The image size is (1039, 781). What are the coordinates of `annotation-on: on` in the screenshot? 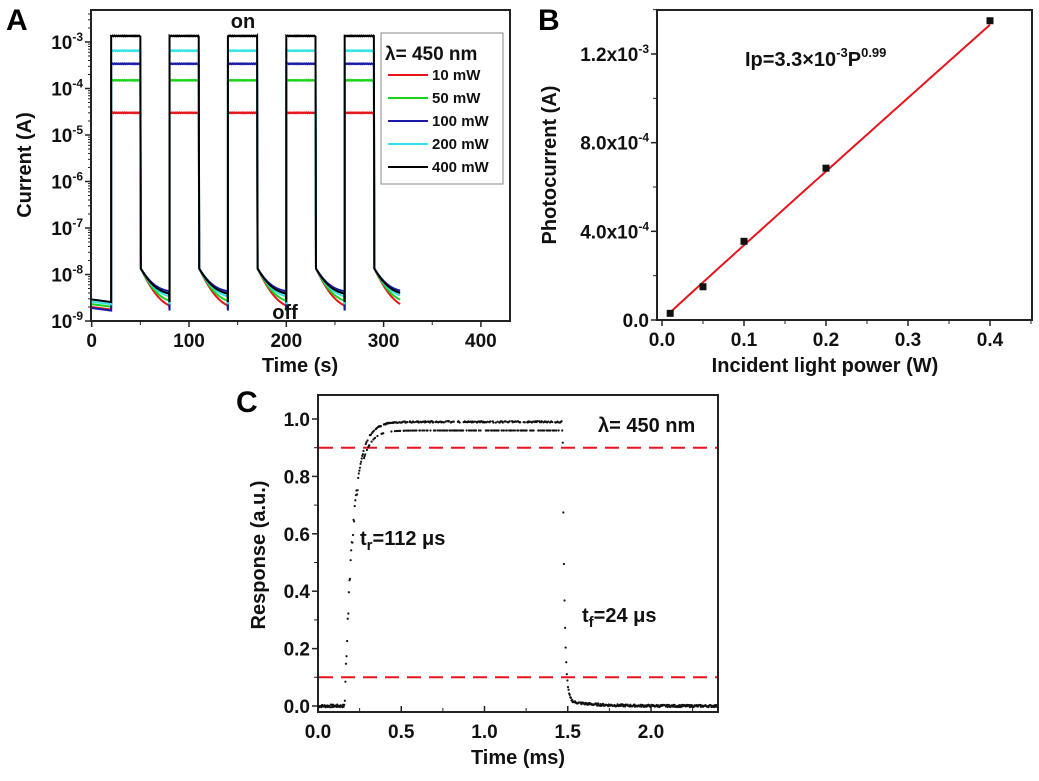 It's located at (243, 22).